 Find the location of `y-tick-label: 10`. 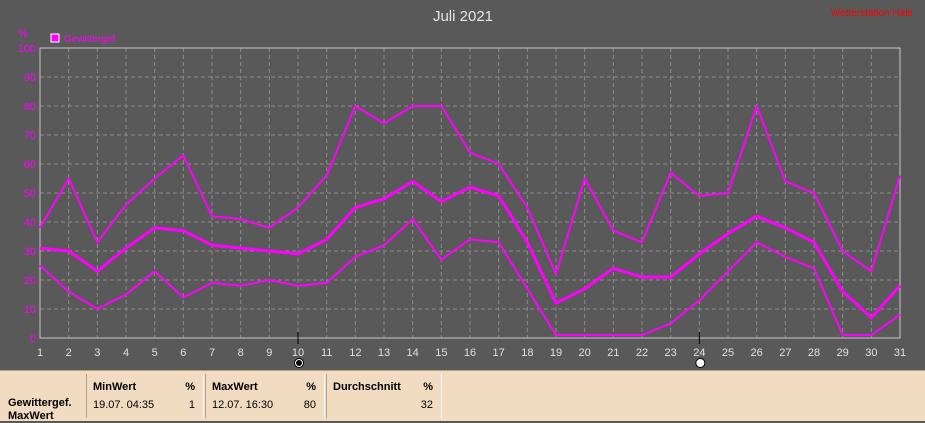

y-tick-label: 10 is located at coordinates (30, 310).